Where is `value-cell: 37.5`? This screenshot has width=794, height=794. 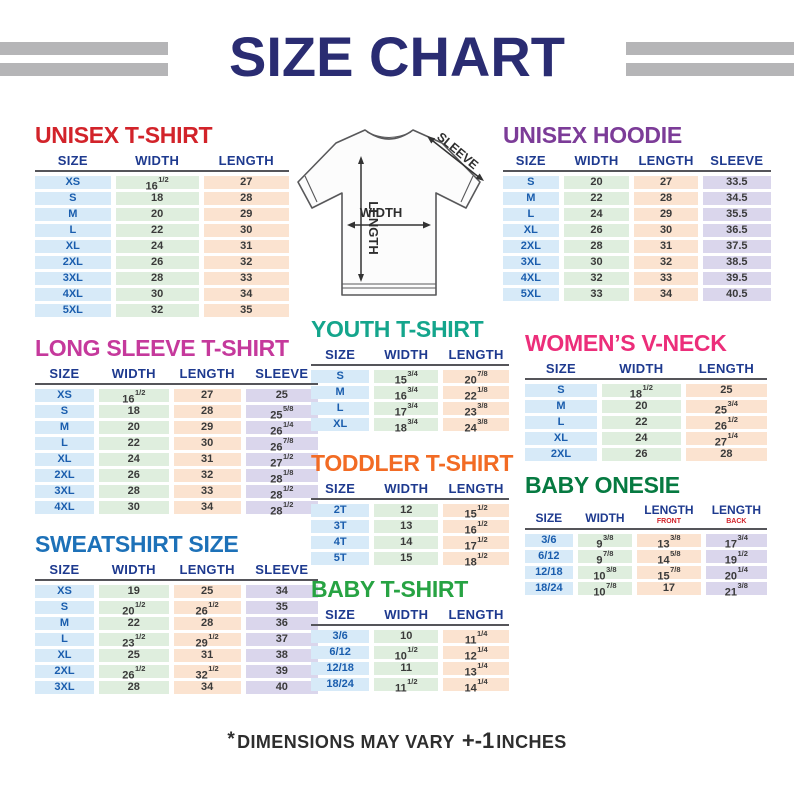
value-cell: 37.5 is located at coordinates (736, 246).